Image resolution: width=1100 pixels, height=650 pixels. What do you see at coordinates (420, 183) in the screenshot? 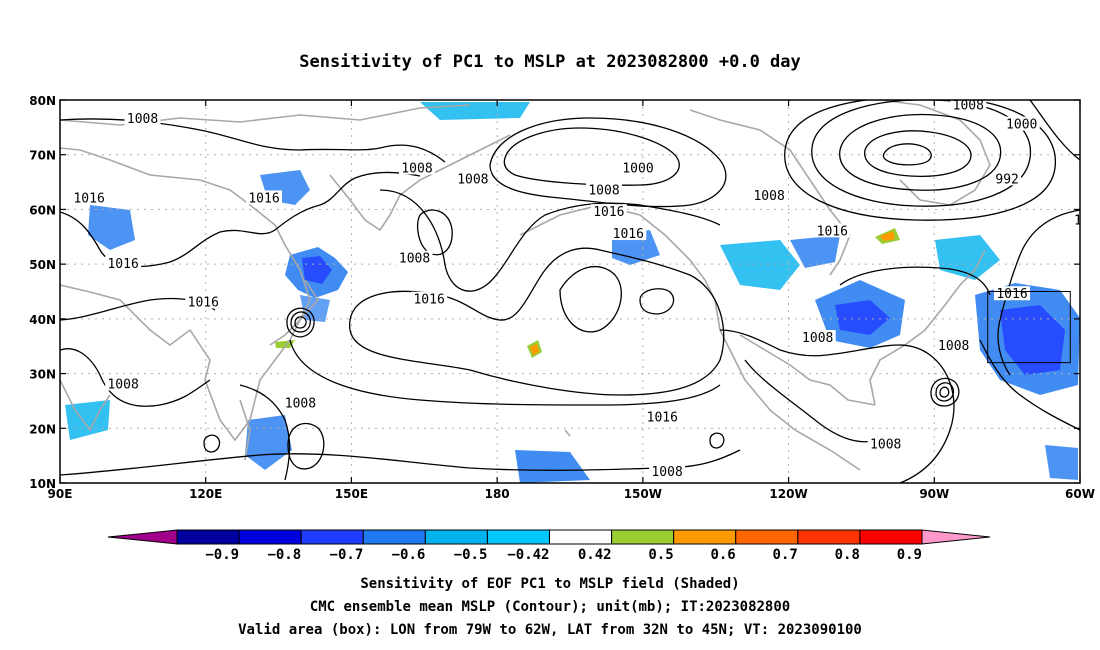
I see `coast-kamchatka` at bounding box center [420, 183].